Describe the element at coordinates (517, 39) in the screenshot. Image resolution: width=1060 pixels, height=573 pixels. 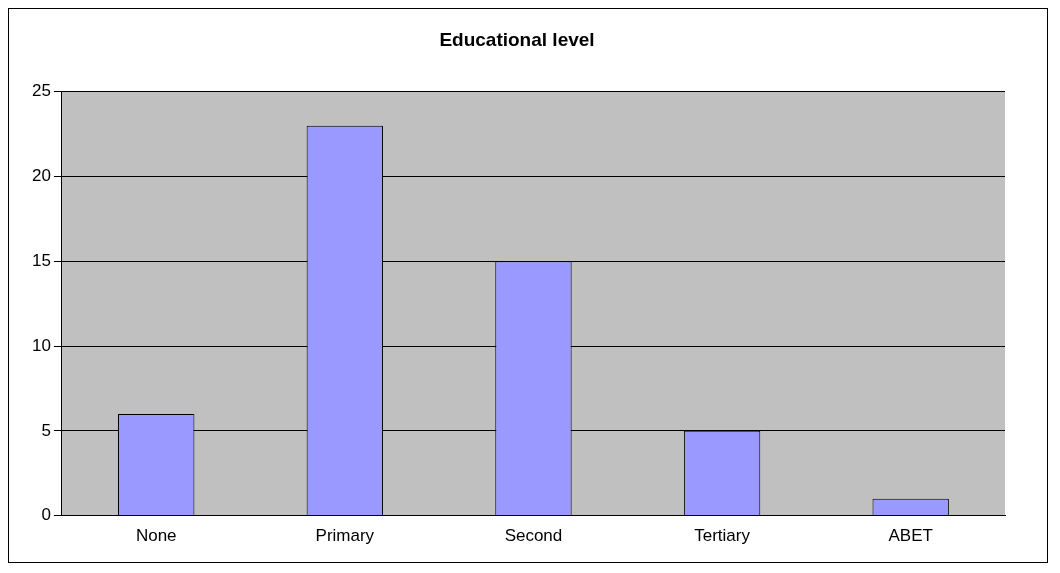
I see `chart-title: Educational level` at that location.